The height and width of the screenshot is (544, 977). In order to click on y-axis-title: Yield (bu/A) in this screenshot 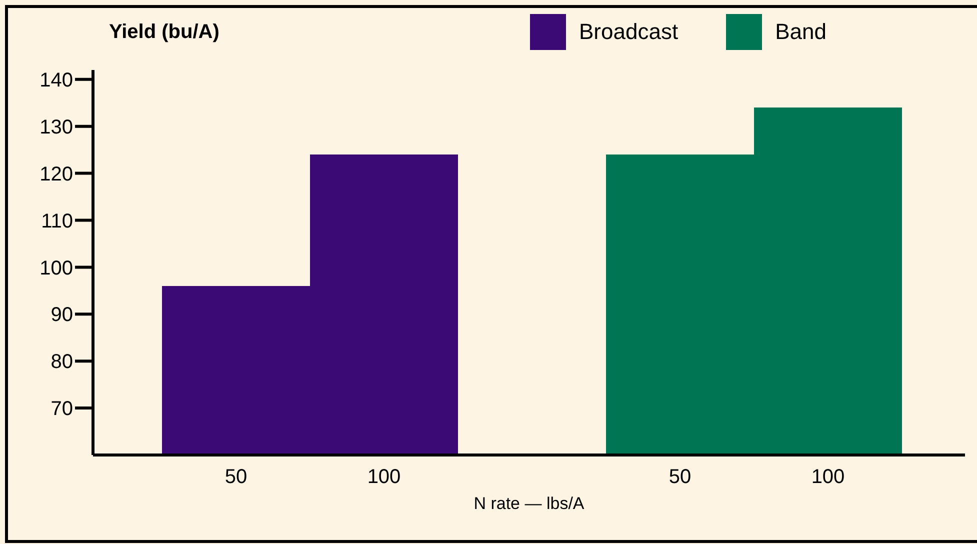, I will do `click(164, 32)`.